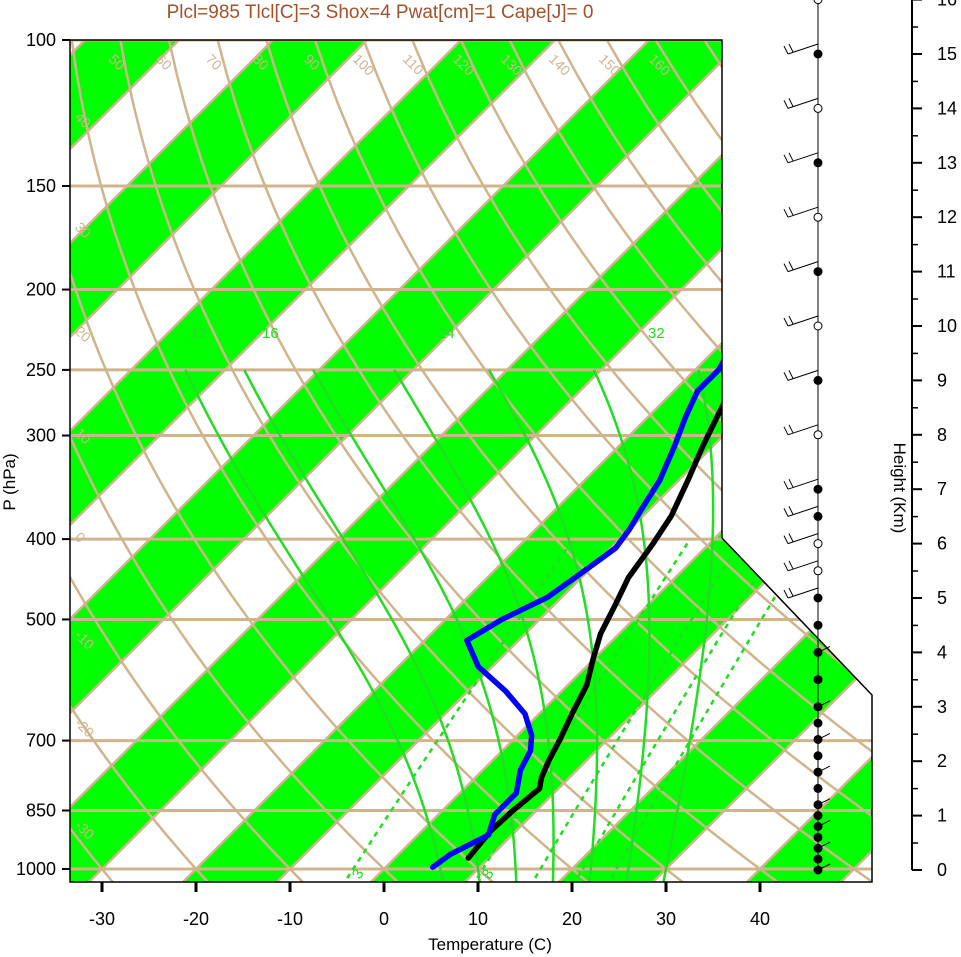  What do you see at coordinates (947, 326) in the screenshot?
I see `height-tick-label: 10` at bounding box center [947, 326].